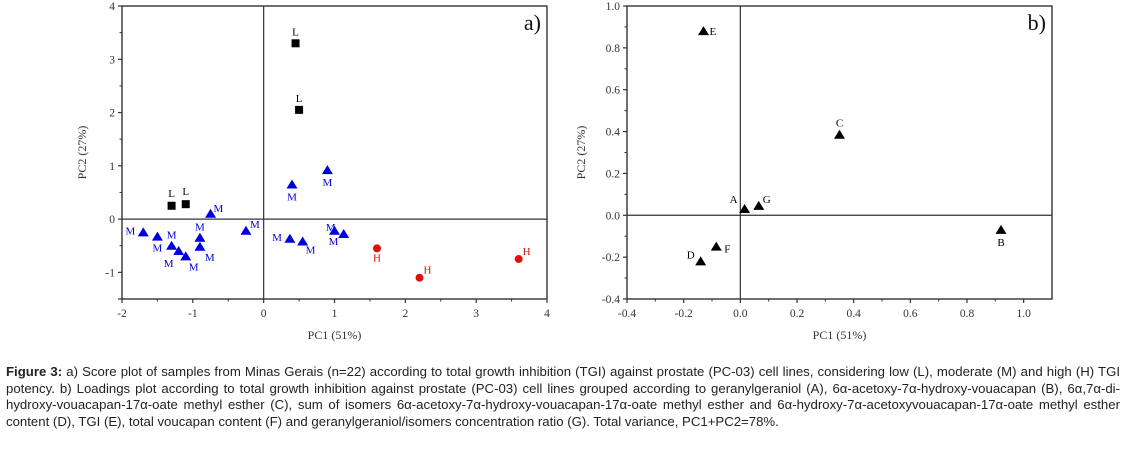  Describe the element at coordinates (853, 314) in the screenshot. I see `x-tick-label: 0.4` at that location.